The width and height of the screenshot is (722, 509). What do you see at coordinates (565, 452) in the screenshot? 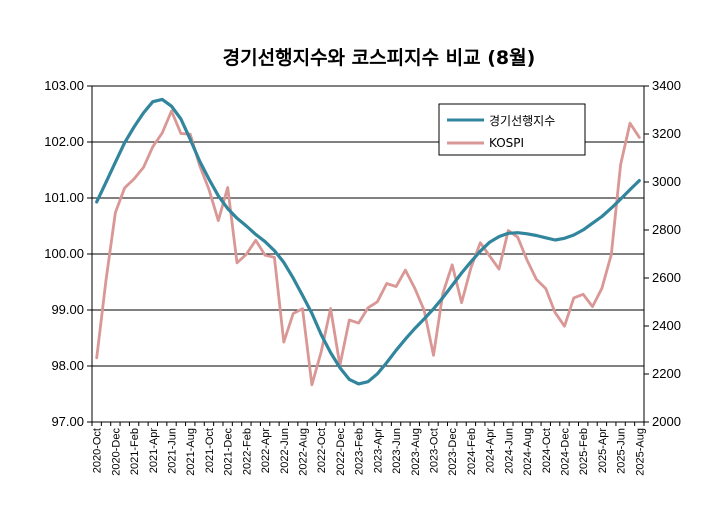
I see `x-tick-label: 2024-Dec` at bounding box center [565, 452].